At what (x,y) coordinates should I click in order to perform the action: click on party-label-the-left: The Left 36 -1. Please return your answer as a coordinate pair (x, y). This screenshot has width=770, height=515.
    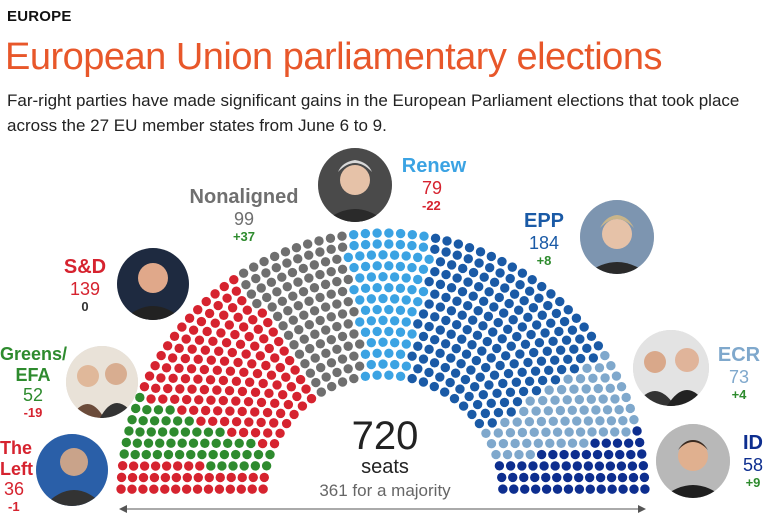
    Looking at the image, I should click on (17, 476).